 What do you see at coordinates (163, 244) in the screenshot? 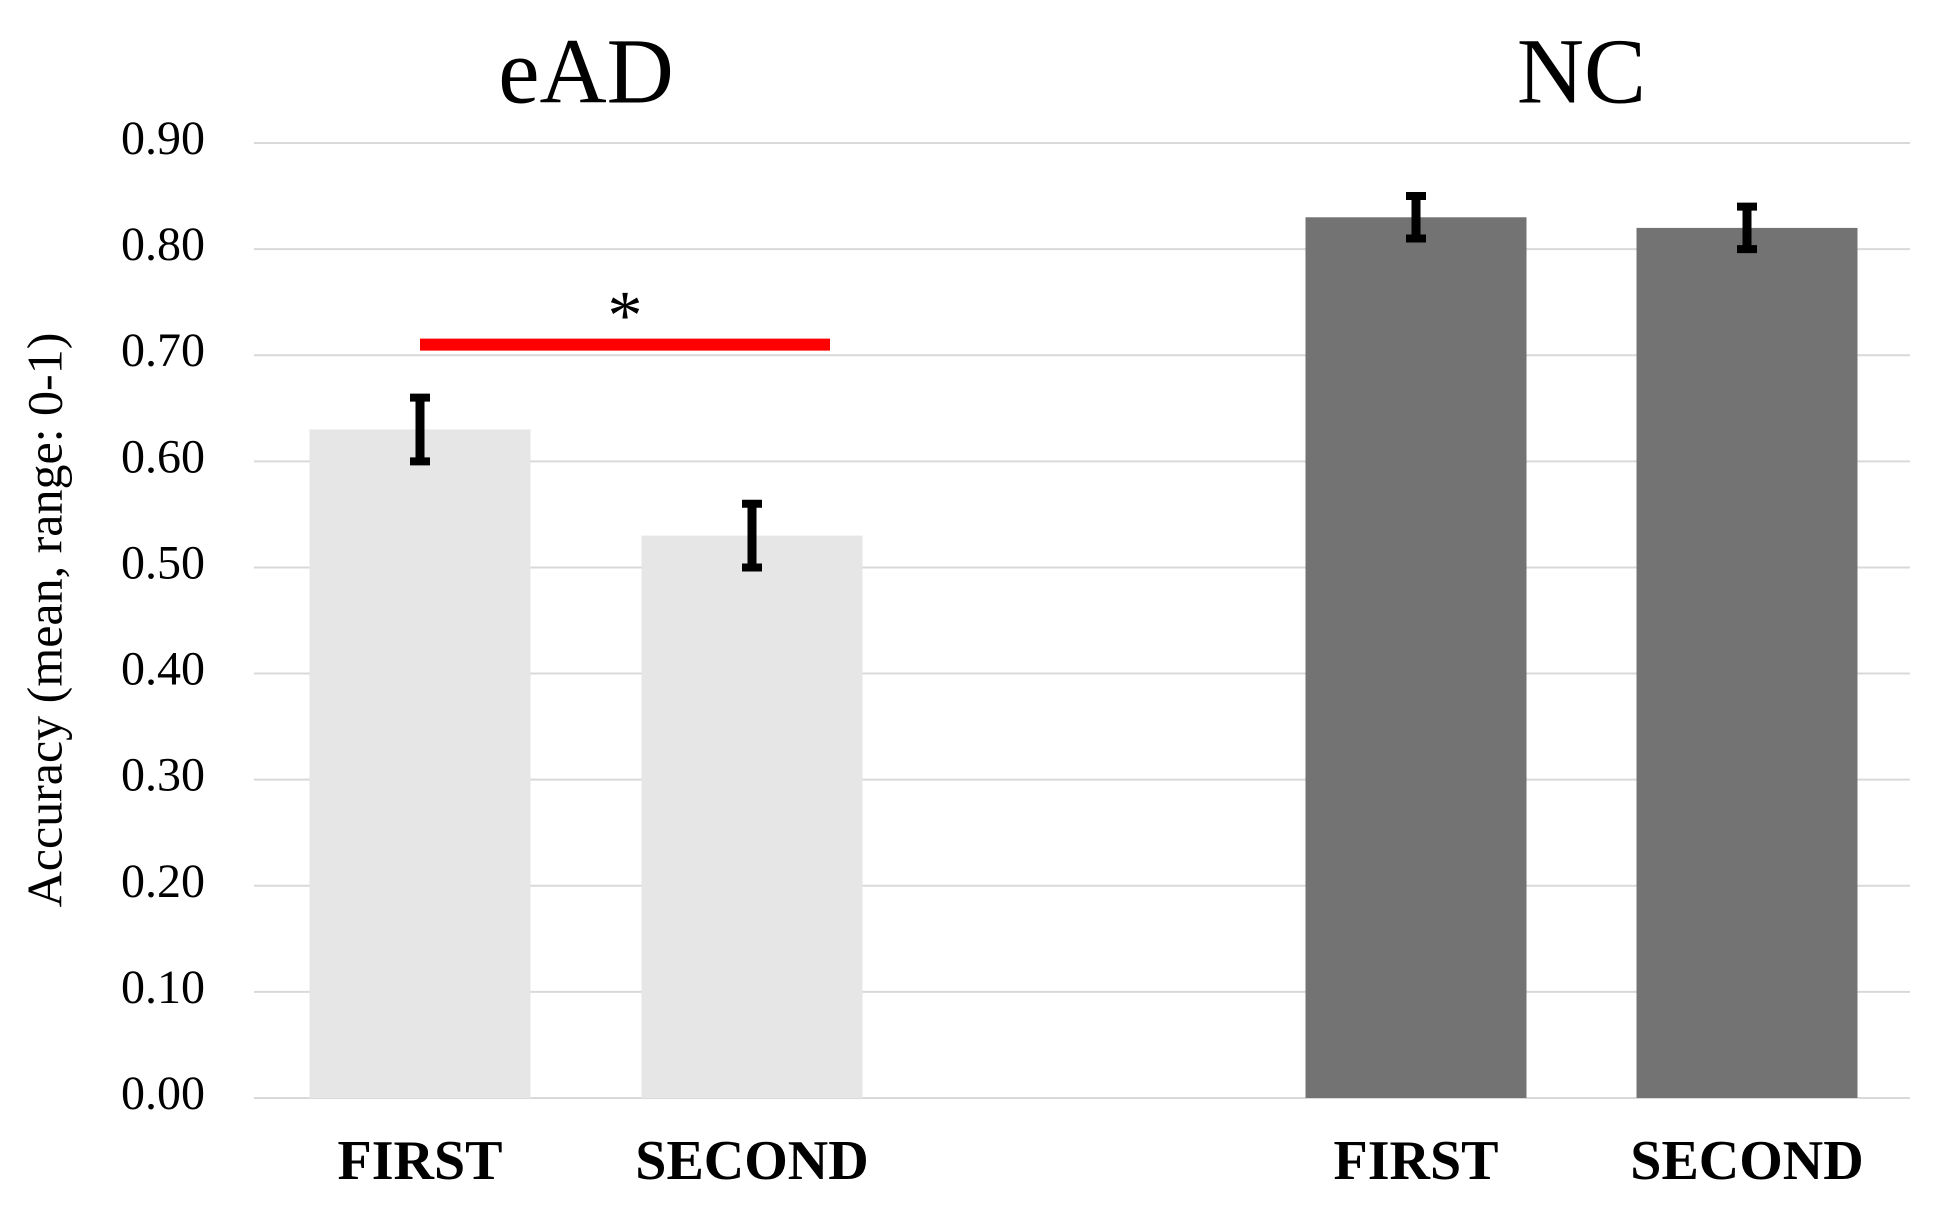
I see `y-tick-label: 0.80` at bounding box center [163, 244].